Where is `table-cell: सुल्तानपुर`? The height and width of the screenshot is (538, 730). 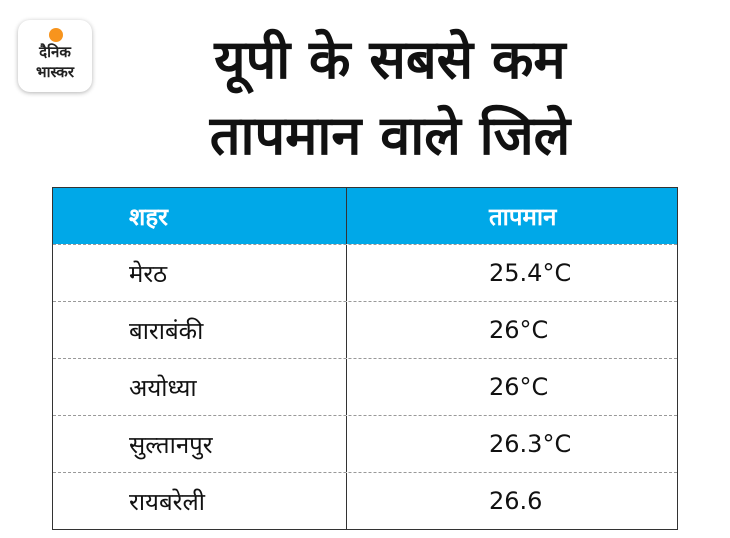 table-cell: सुल्तानपुर is located at coordinates (200, 444).